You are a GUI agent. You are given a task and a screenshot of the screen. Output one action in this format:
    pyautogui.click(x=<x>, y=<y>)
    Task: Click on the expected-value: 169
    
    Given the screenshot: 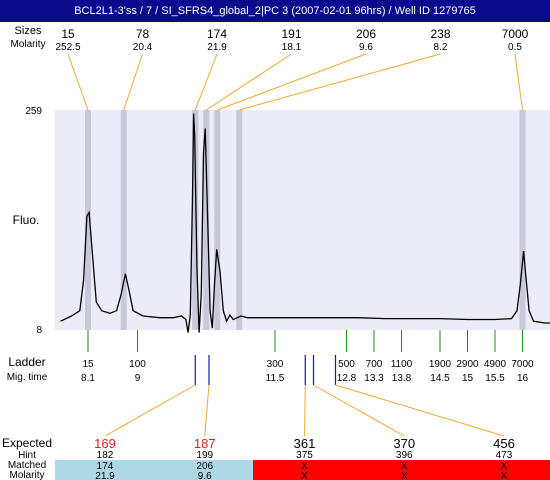 What is the action you would take?
    pyautogui.click(x=105, y=443)
    